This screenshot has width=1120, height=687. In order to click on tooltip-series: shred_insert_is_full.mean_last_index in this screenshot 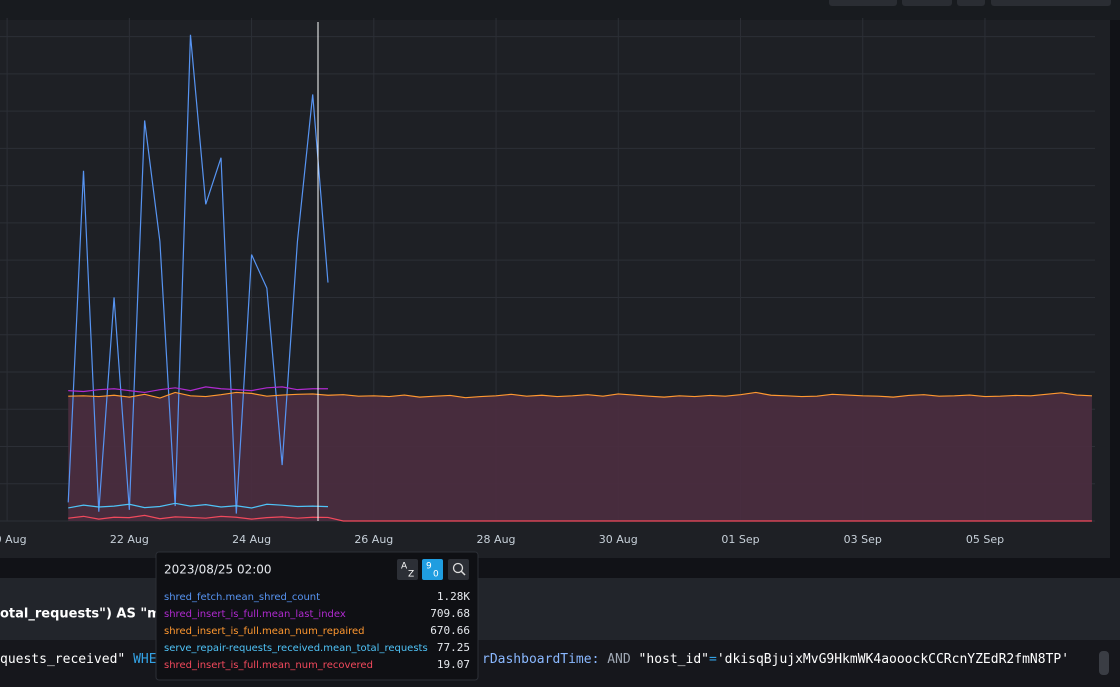, I will do `click(255, 614)`.